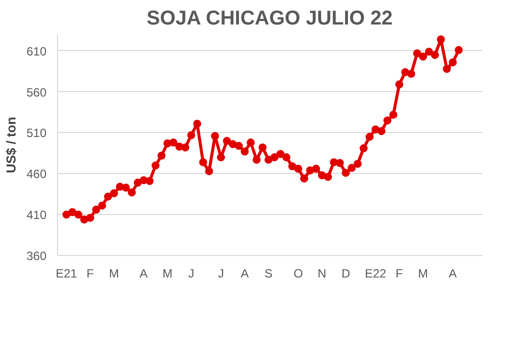  What do you see at coordinates (375, 273) in the screenshot?
I see `x-tick-label: E22` at bounding box center [375, 273].